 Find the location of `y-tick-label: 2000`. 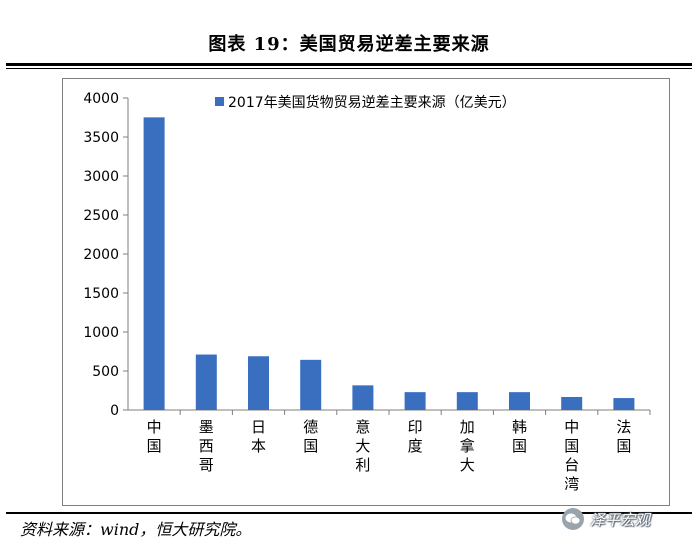

y-tick-label: 2000 is located at coordinates (101, 255).